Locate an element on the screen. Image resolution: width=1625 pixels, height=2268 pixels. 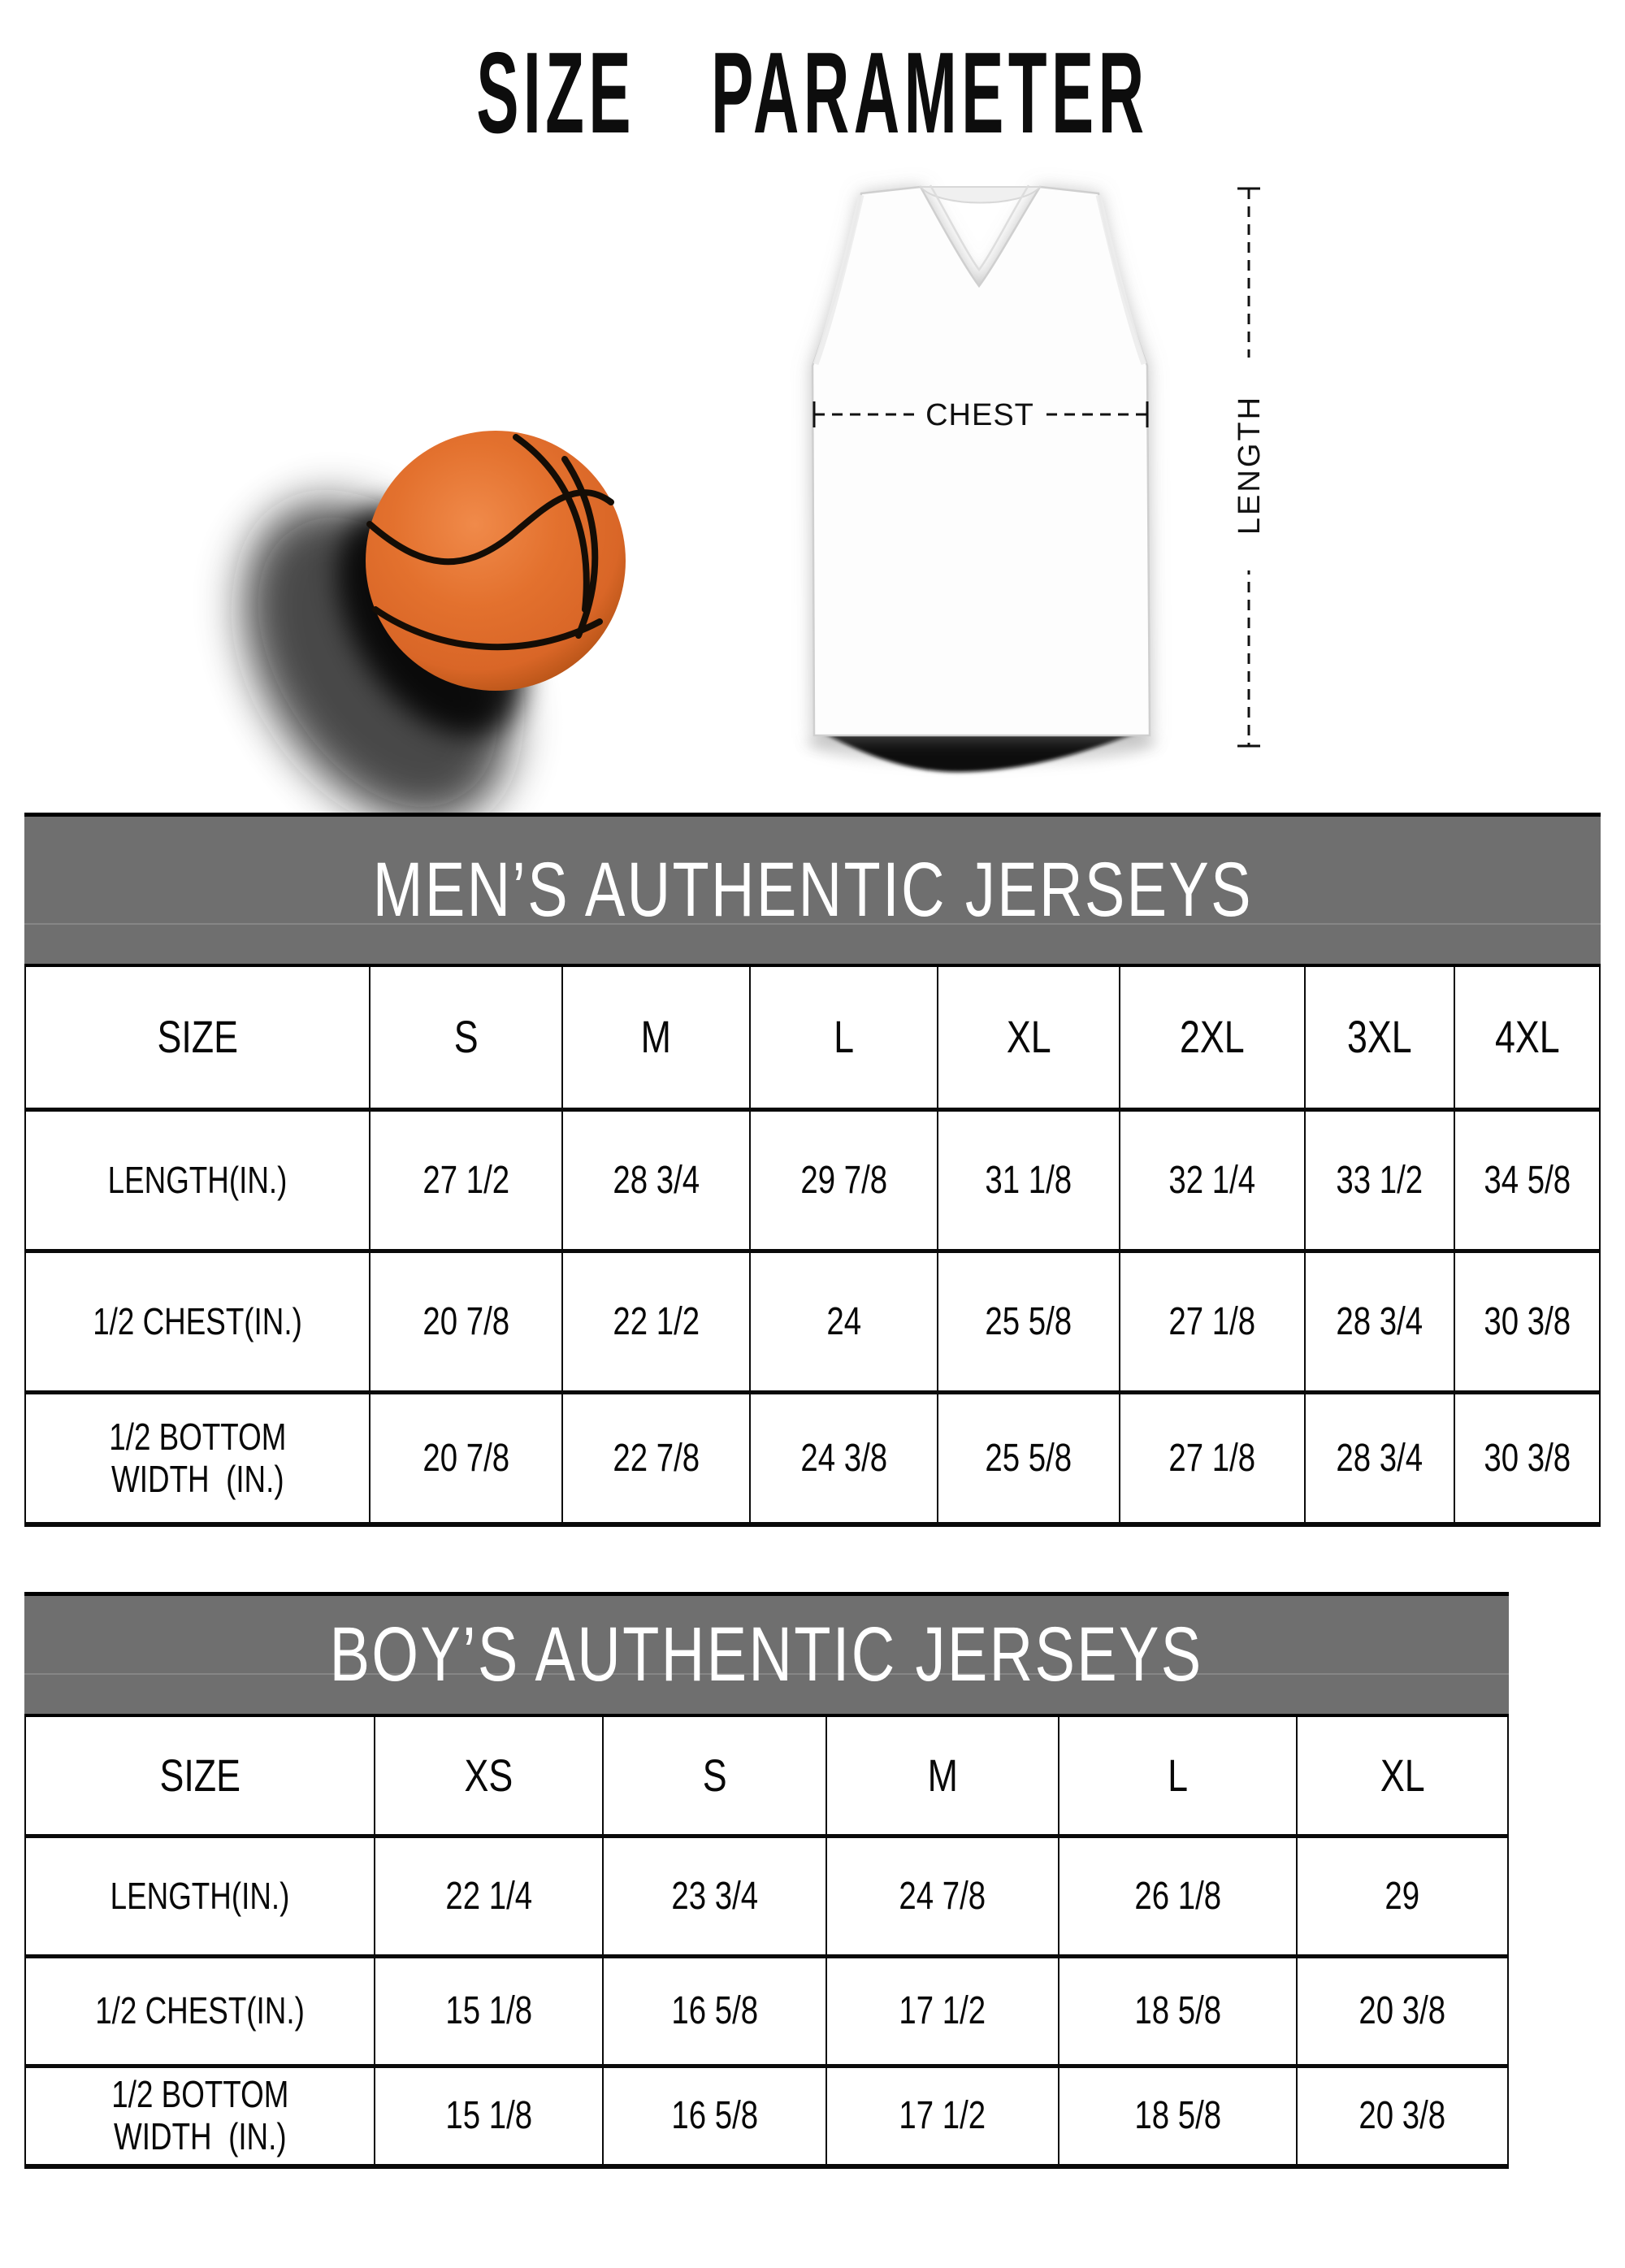
cell-text: 34 5/8 is located at coordinates (1527, 1180).